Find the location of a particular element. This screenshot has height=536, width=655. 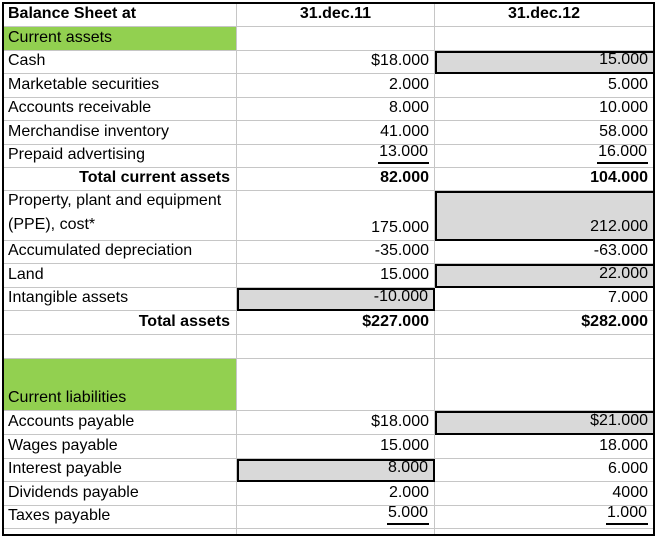

section-current-liabilities-cell: Current liabilities is located at coordinates (120, 385).